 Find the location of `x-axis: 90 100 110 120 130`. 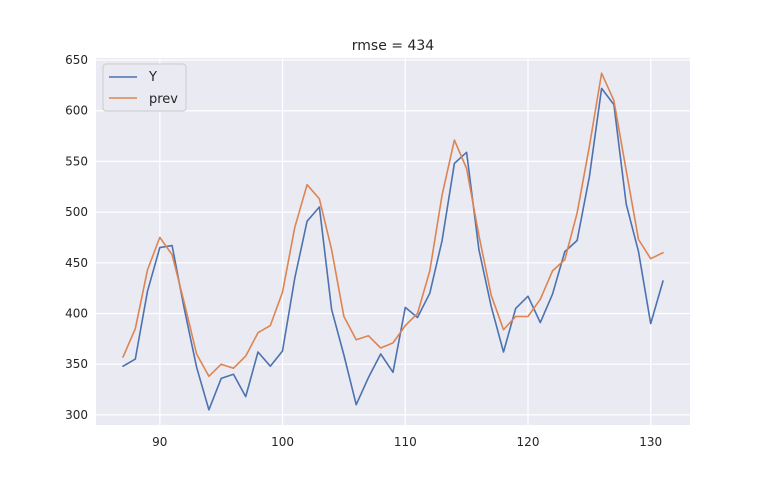

x-axis: 90 100 110 120 130 is located at coordinates (407, 442).